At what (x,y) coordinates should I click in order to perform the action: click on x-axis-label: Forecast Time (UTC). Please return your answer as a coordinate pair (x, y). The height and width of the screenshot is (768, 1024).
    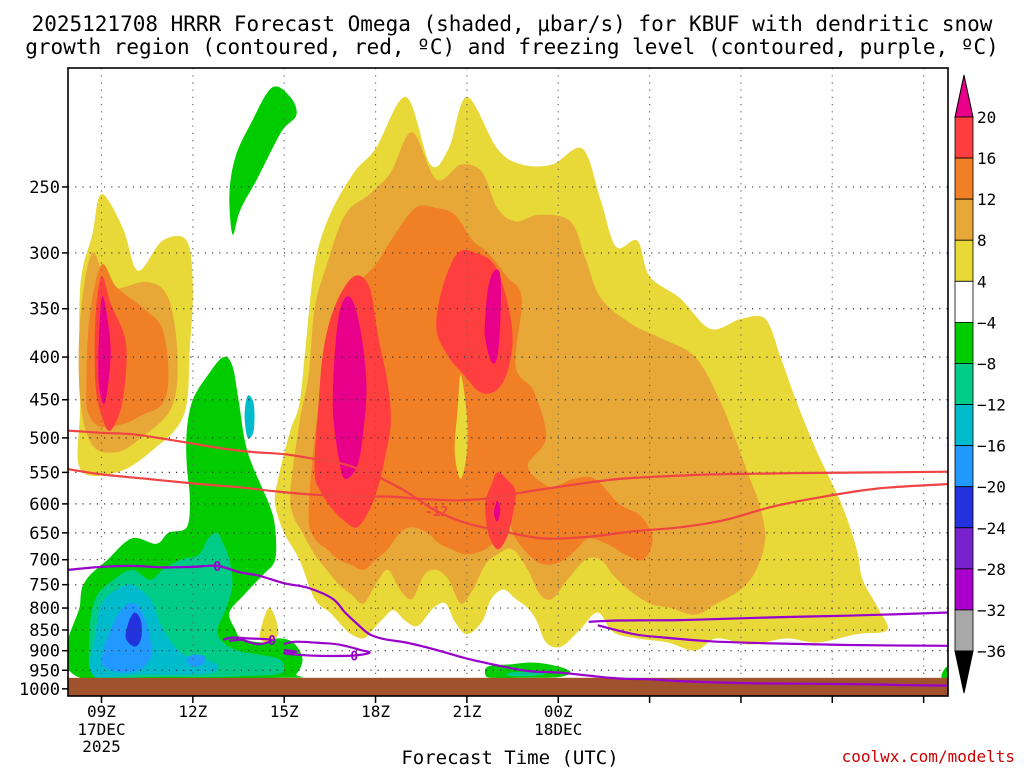
    Looking at the image, I should click on (509, 757).